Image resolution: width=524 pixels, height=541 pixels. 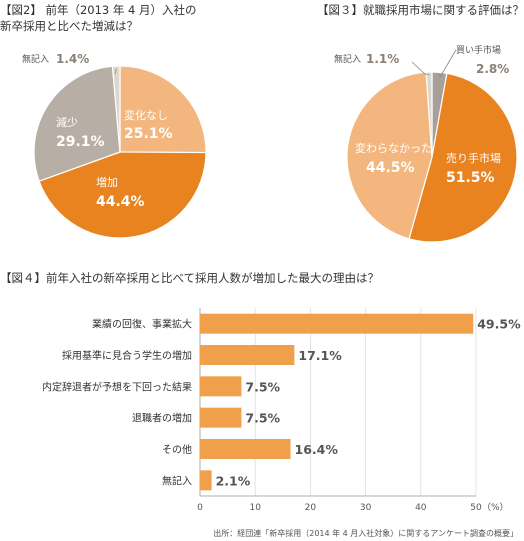 What do you see at coordinates (148, 134) in the screenshot?
I see `slice-value: 25.1%` at bounding box center [148, 134].